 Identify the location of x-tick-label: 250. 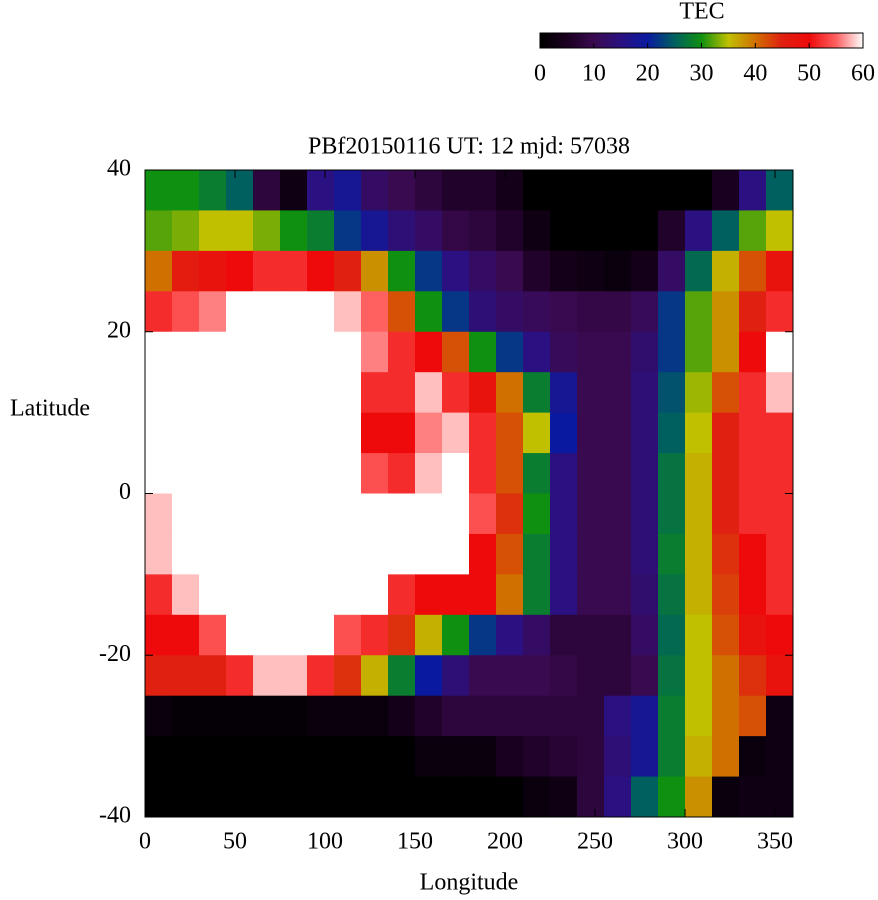
(595, 842).